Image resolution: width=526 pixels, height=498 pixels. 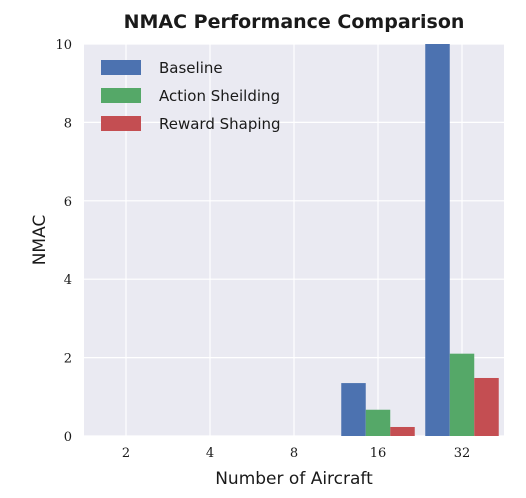 What do you see at coordinates (462, 453) in the screenshot?
I see `x-tick-label: 32` at bounding box center [462, 453].